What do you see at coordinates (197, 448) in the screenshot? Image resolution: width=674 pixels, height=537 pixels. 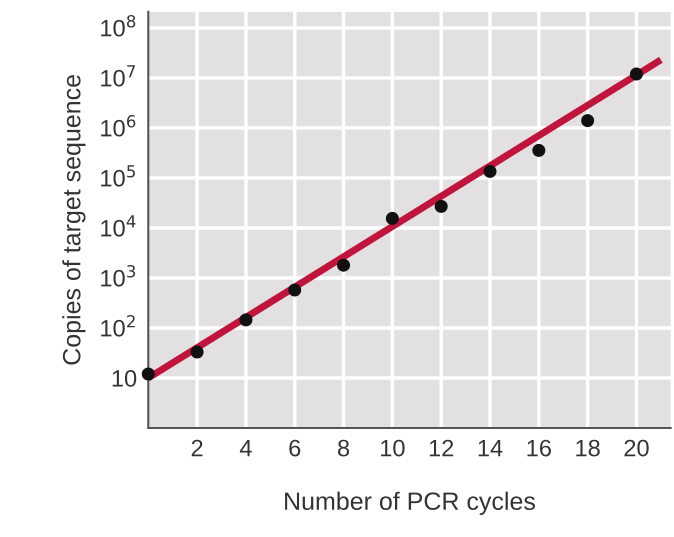 I see `x-tick-label: 2` at bounding box center [197, 448].